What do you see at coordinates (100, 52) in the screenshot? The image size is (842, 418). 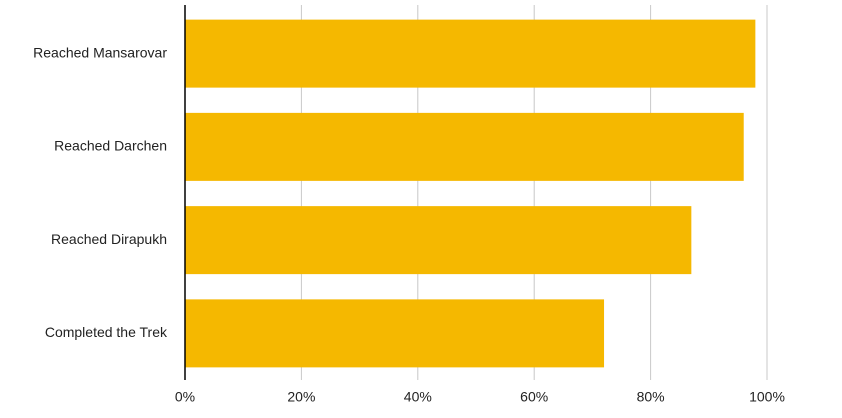 I see `y-tick-label: Reached Mansarovar` at bounding box center [100, 52].